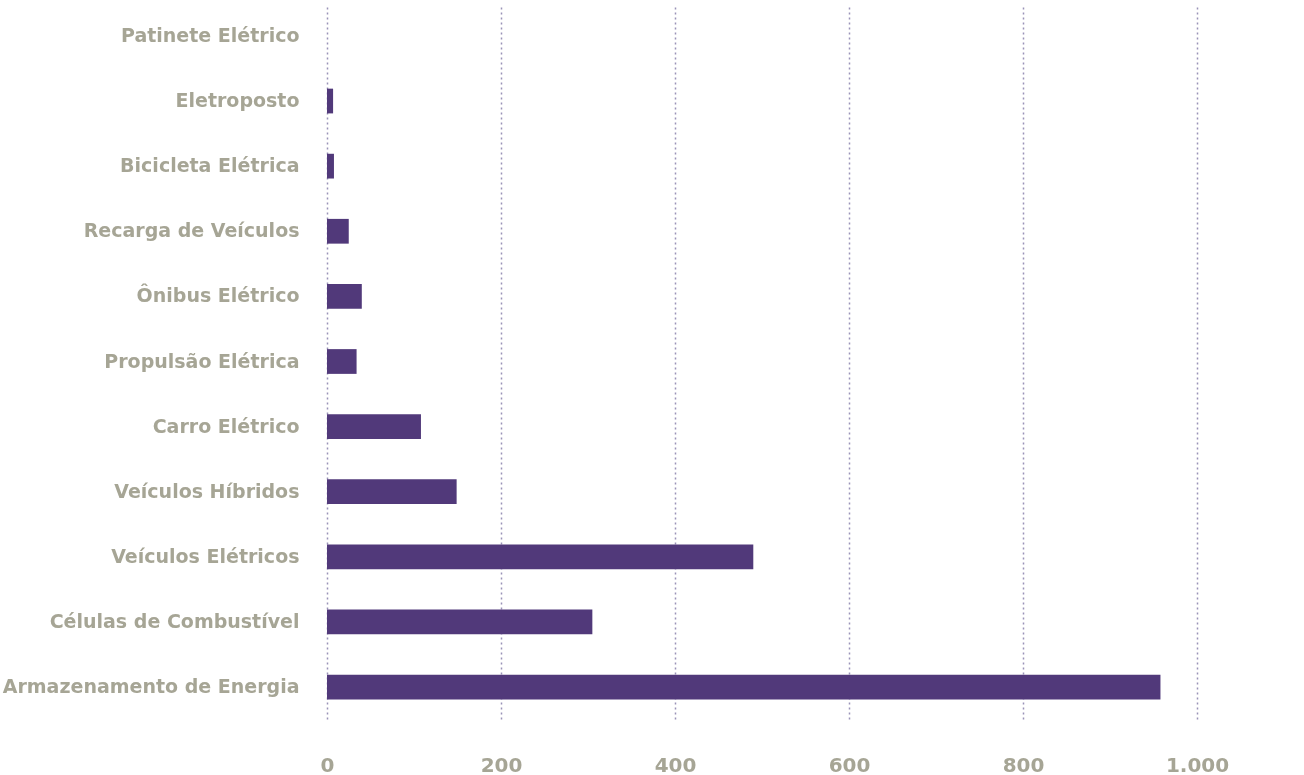 The width and height of the screenshot is (1304, 775). Describe the element at coordinates (226, 425) in the screenshot. I see `y-tick-label: Carro Elétrico` at that location.